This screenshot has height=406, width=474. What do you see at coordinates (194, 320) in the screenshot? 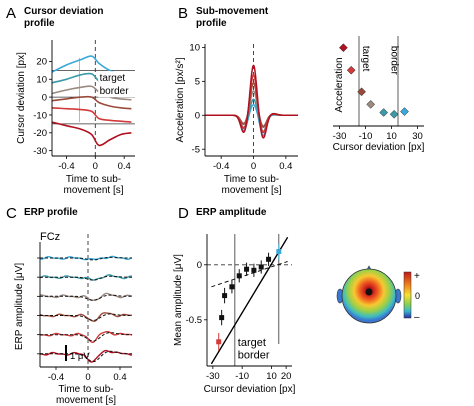
I see `y-tick-label: -0.5` at bounding box center [194, 320].